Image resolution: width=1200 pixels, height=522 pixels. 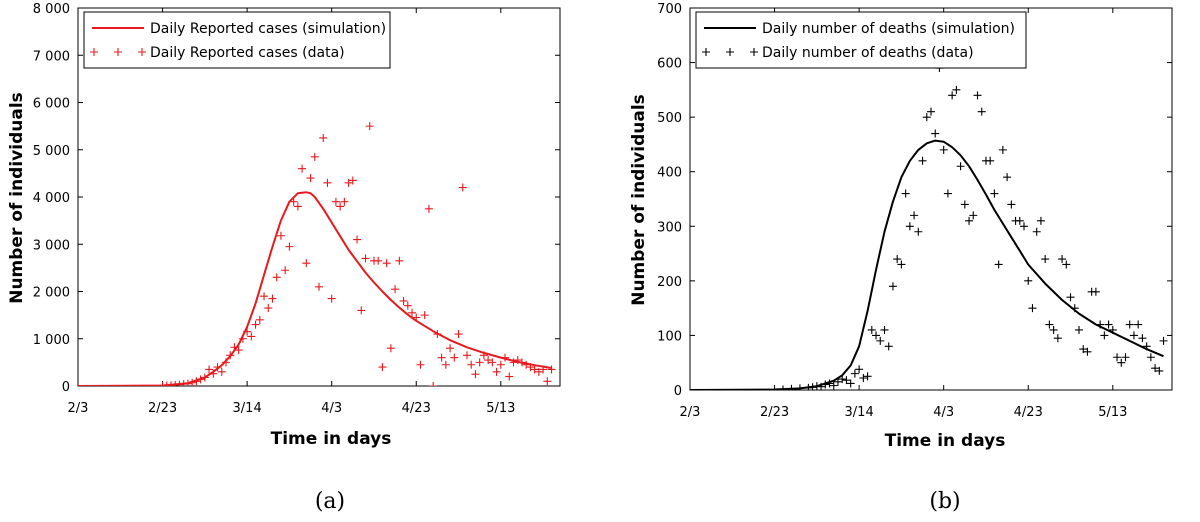 I want to click on x-tick-label: 5/13, so click(x=1112, y=412).